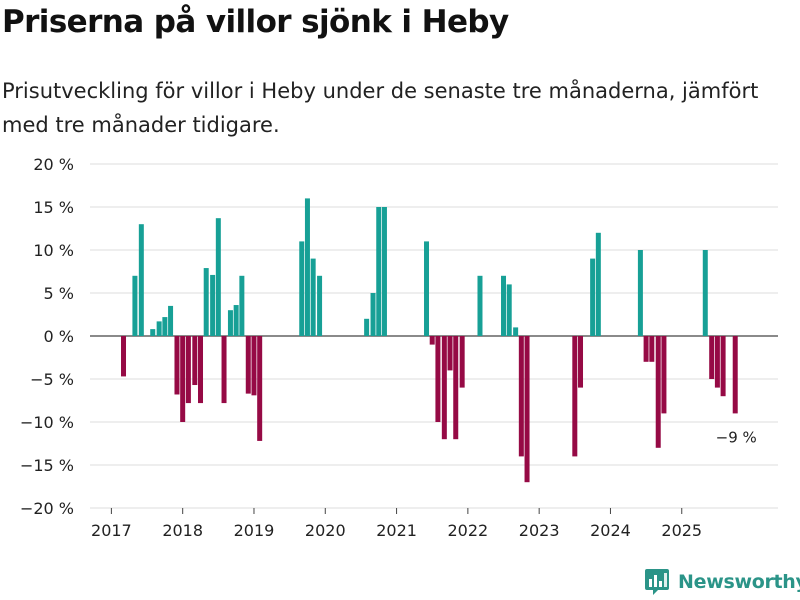  Describe the element at coordinates (325, 530) in the screenshot. I see `x-tick-label: 2020` at that location.